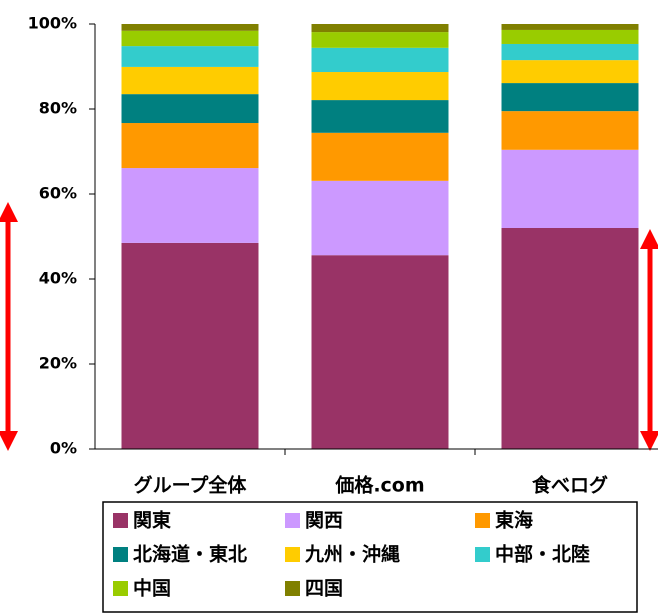  Describe the element at coordinates (324, 589) in the screenshot. I see `legend-label: 四国` at that location.